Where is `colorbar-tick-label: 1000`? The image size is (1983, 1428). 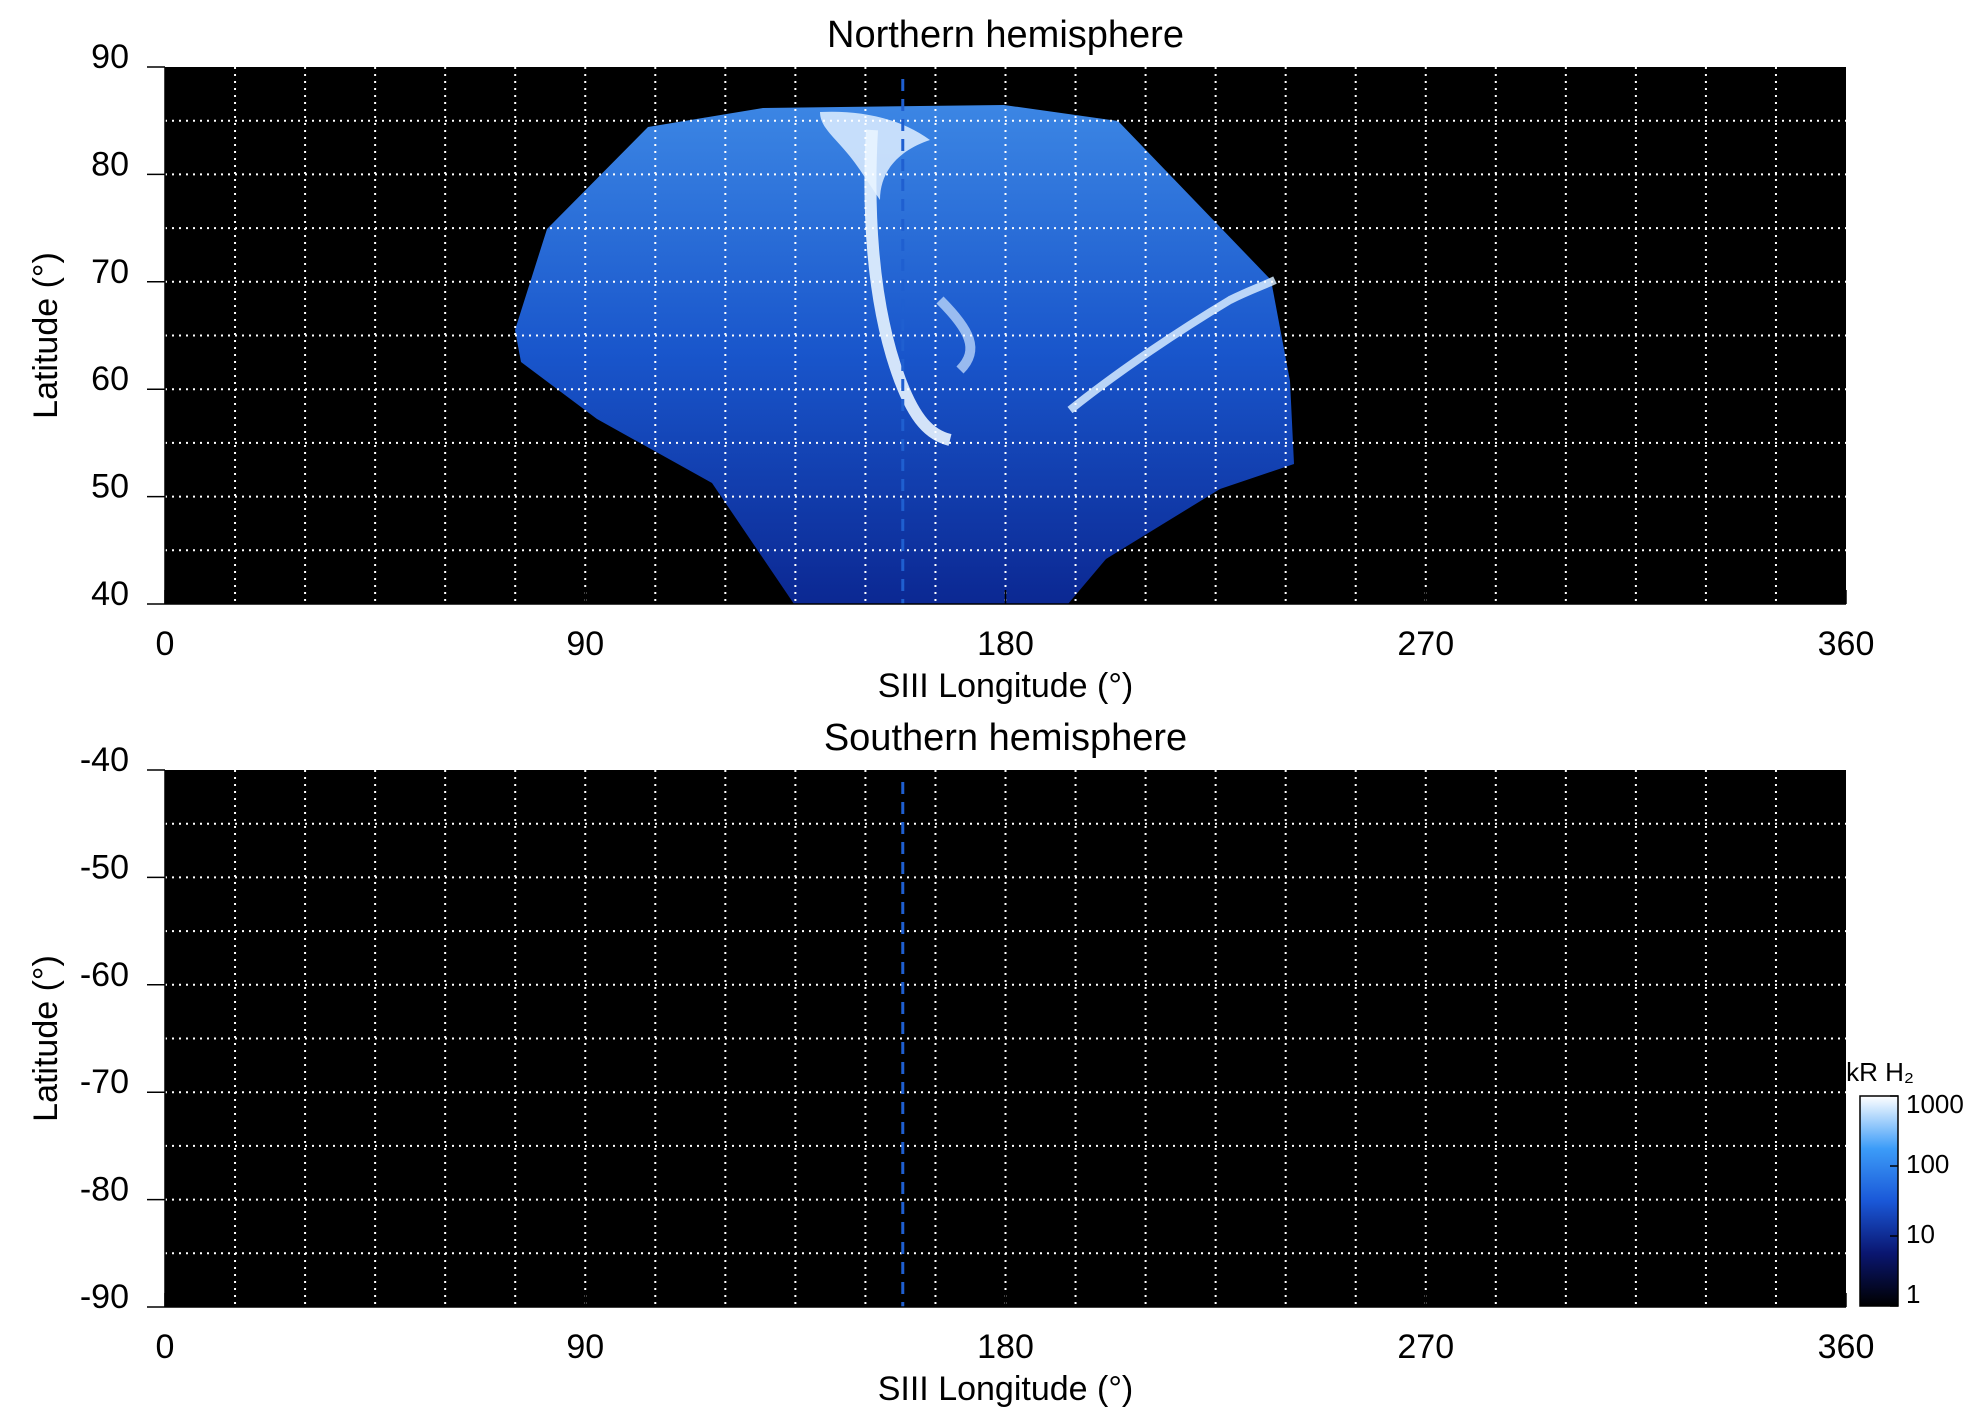 colorbar-tick-label: 1000 is located at coordinates (1935, 1104).